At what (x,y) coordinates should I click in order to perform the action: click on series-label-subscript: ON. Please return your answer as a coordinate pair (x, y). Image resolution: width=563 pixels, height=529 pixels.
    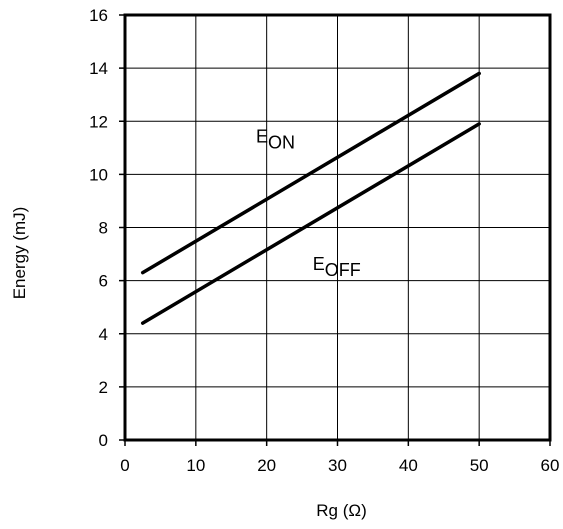
    Looking at the image, I should click on (281, 143).